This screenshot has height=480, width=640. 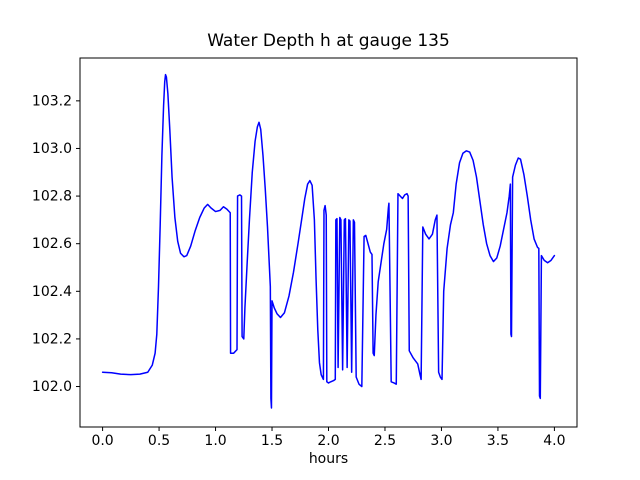 I want to click on x-axis-label: hours, so click(x=328, y=459).